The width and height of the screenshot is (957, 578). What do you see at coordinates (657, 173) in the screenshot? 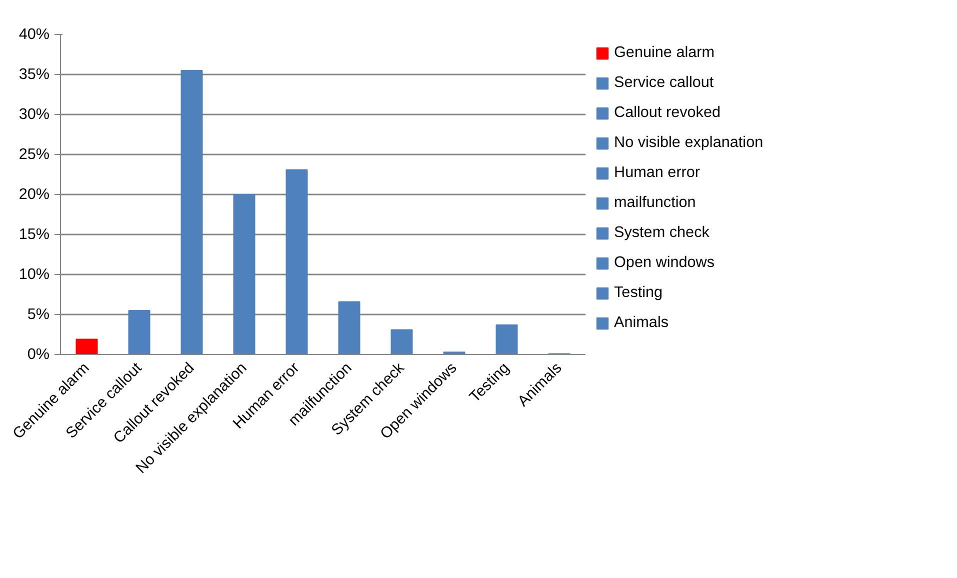
I see `legend-label: Human error` at bounding box center [657, 173].